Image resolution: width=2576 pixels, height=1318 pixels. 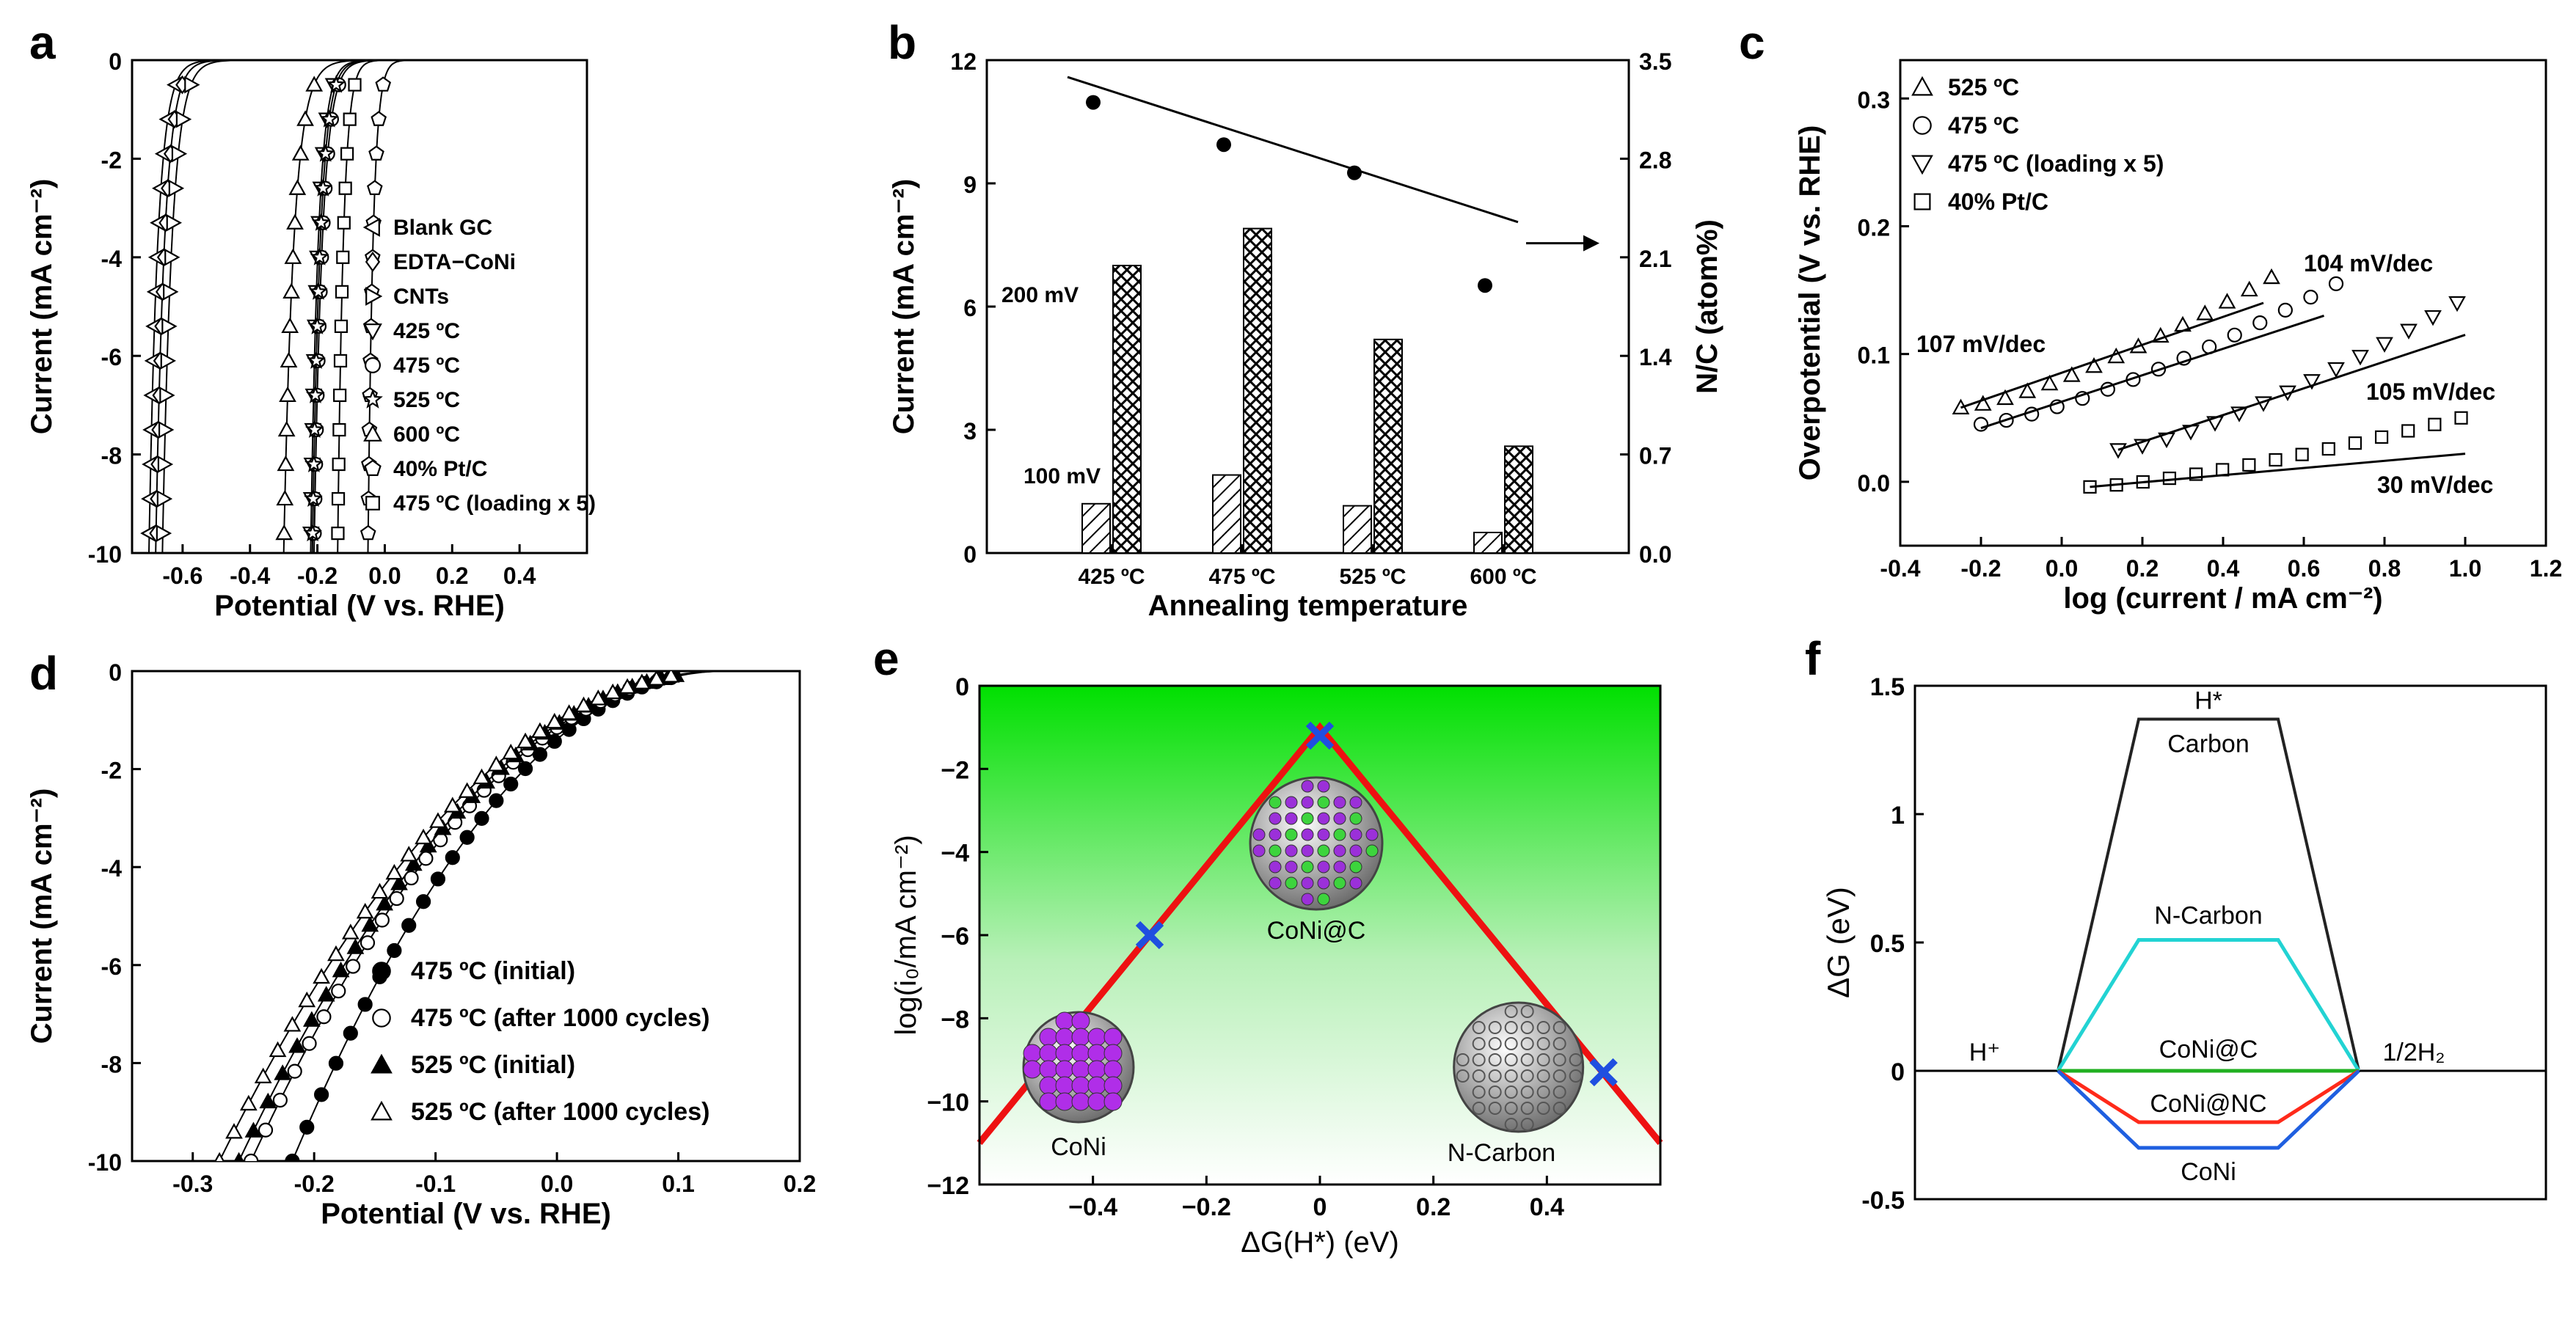 What do you see at coordinates (1520, 1068) in the screenshot?
I see `panel-e-ncarbon-cluster-pattern` at bounding box center [1520, 1068].